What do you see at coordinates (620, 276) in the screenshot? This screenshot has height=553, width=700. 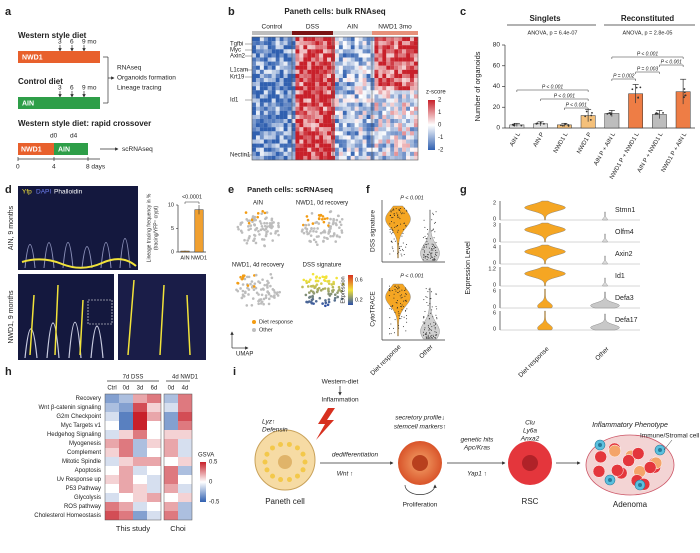 I see `gene-label: Id1` at bounding box center [620, 276].